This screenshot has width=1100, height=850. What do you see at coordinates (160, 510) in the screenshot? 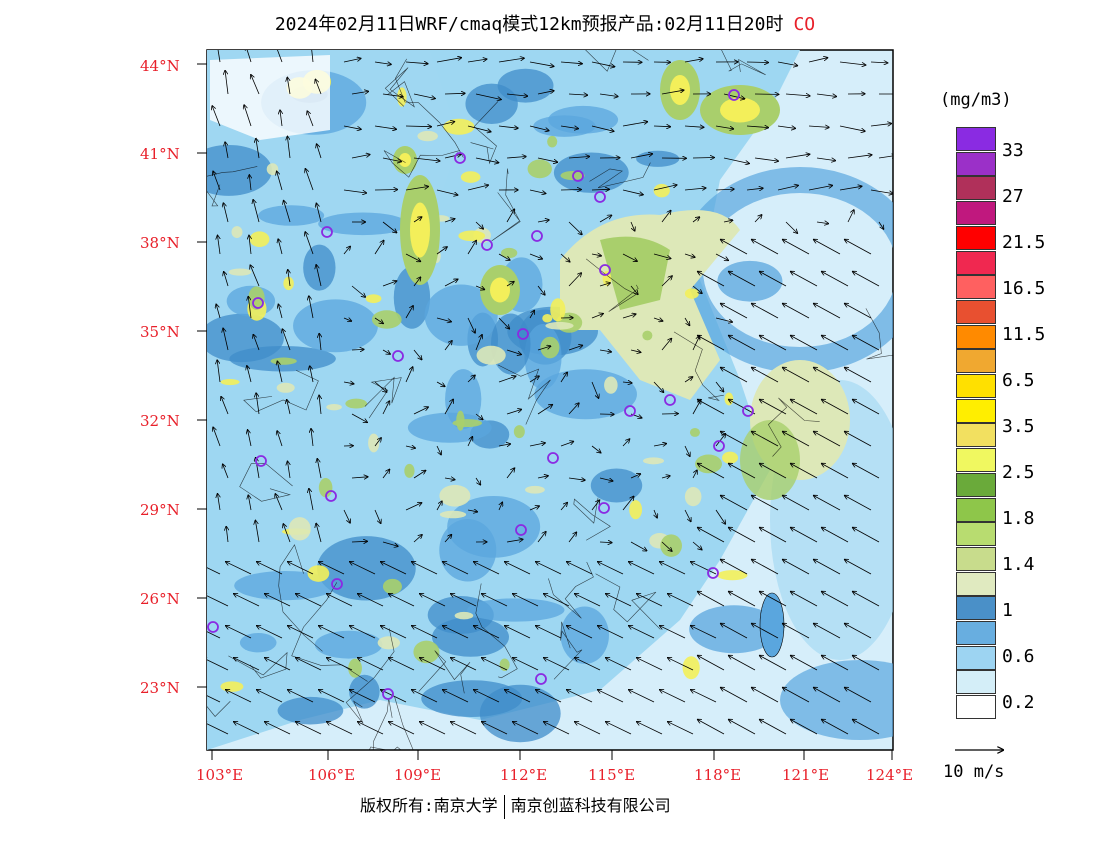
I see `lat-label-29: 29°N` at bounding box center [160, 510].